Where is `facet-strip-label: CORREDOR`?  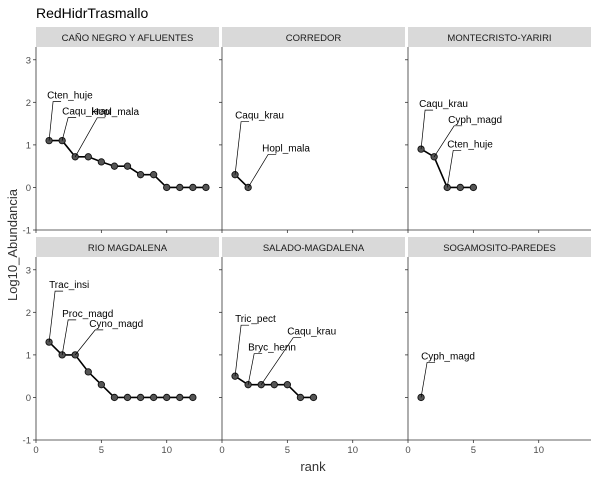 facet-strip-label: CORREDOR is located at coordinates (314, 38).